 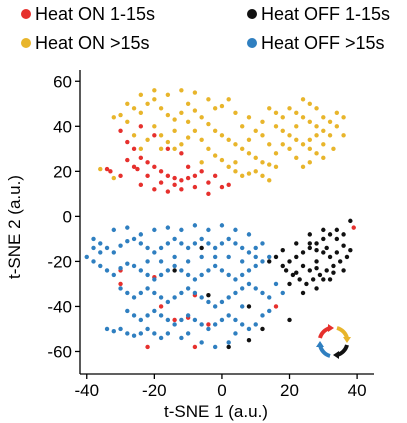 I want to click on x-tick-label: 20, so click(x=289, y=390).